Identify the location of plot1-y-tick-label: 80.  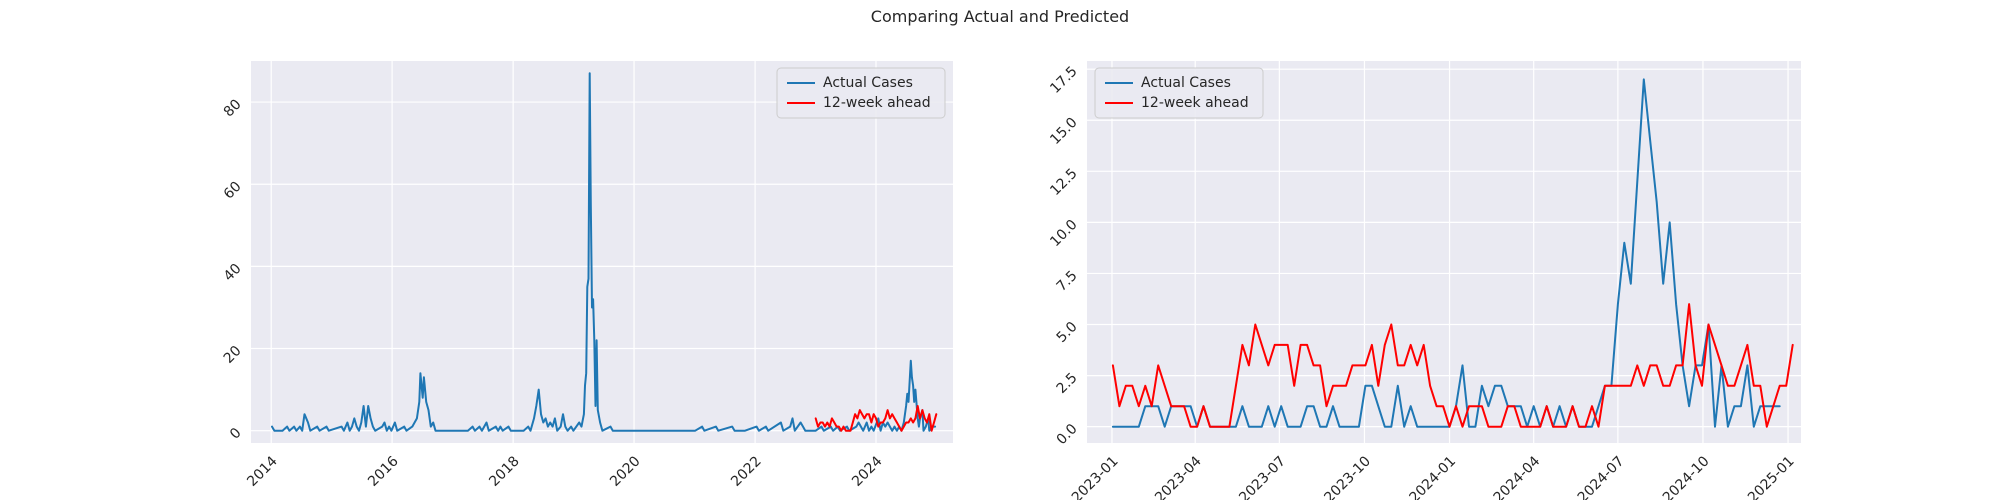
(233, 108).